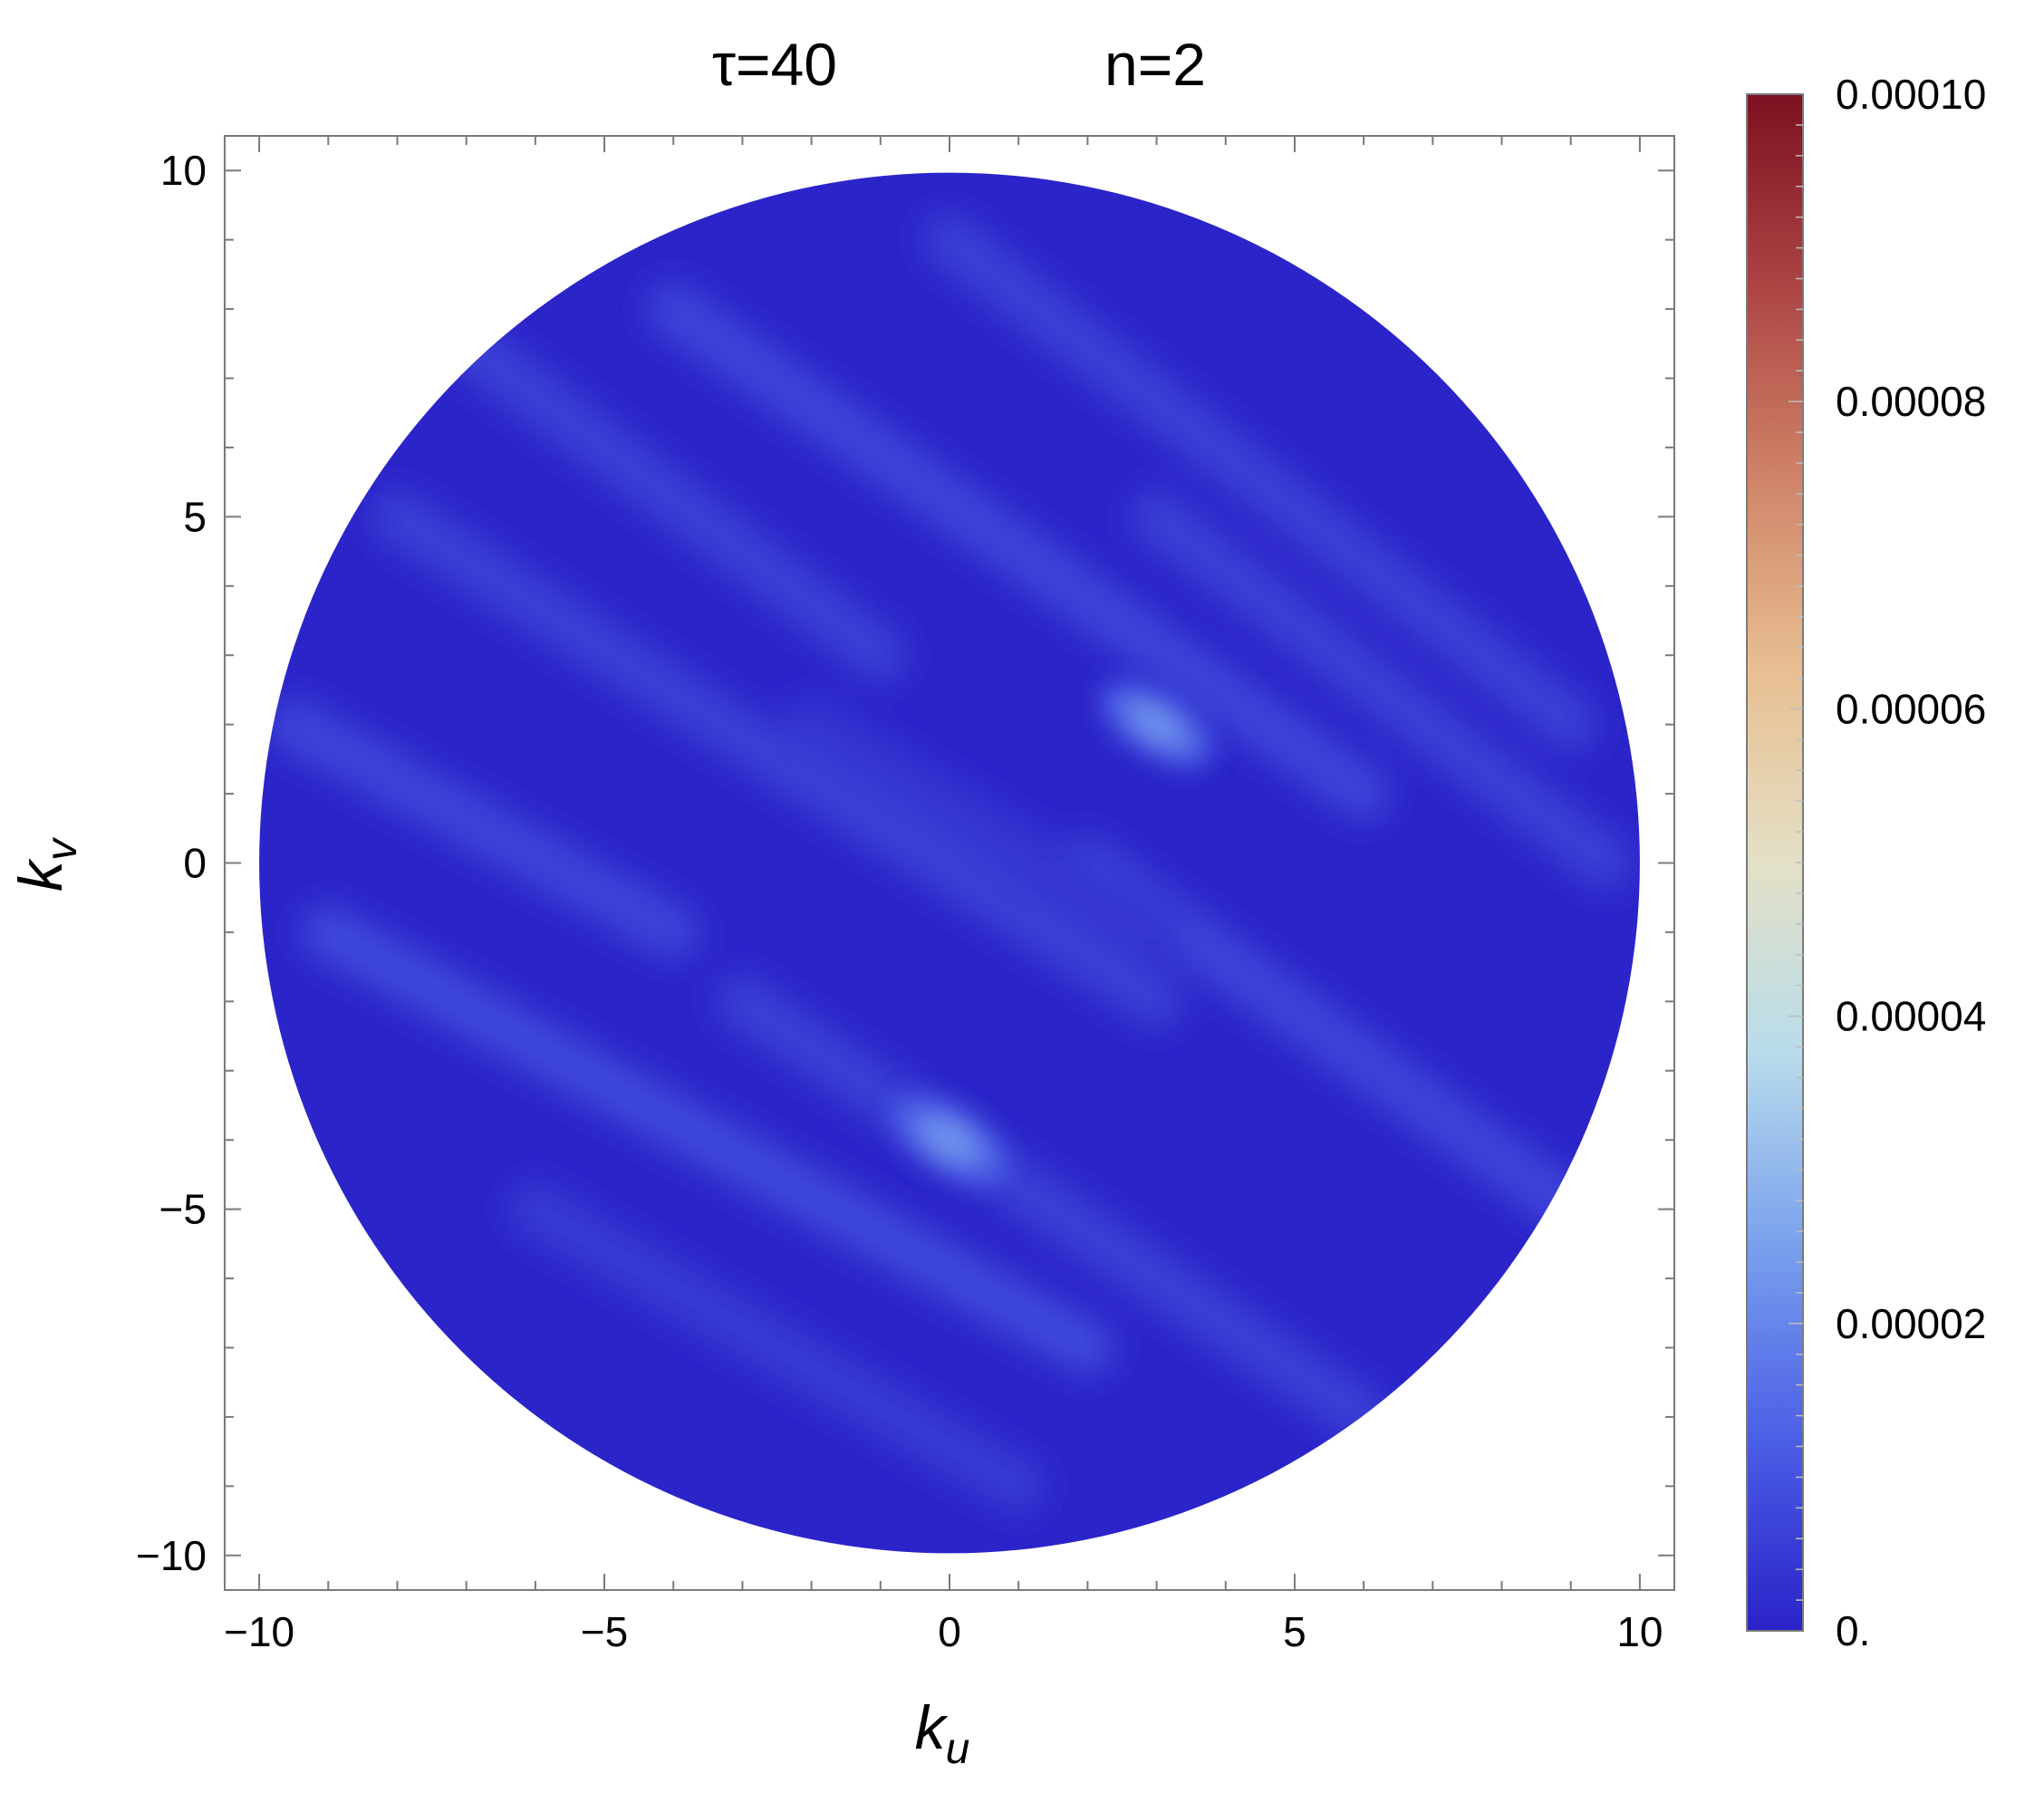 The image size is (2044, 1793). Describe the element at coordinates (1887, 862) in the screenshot. I see `colorbar-ticks: 0. 0.00002 0.00004 0.00006 0.00008 0.00010` at that location.